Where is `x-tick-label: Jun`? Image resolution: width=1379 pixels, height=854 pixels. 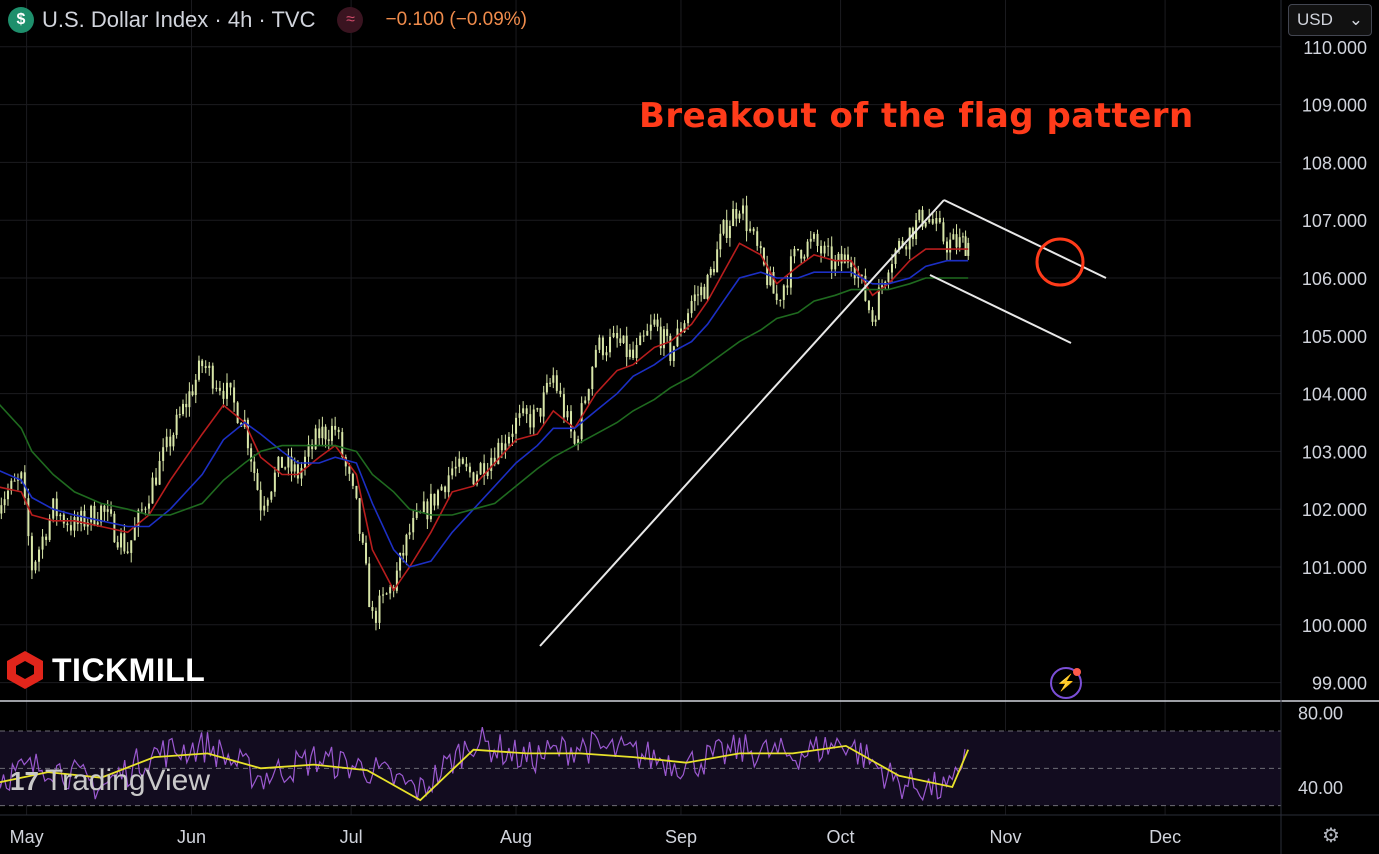 x-tick-label: Jun is located at coordinates (191, 837).